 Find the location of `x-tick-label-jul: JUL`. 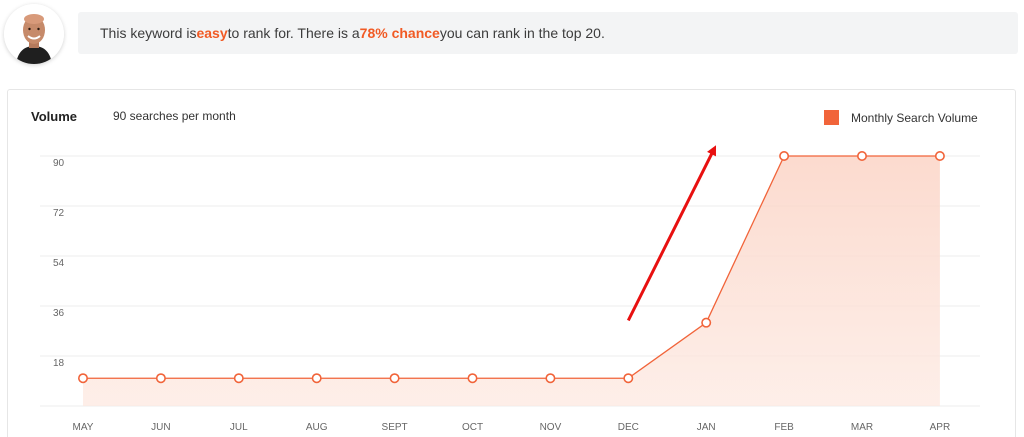

x-tick-label-jul: JUL is located at coordinates (239, 427).